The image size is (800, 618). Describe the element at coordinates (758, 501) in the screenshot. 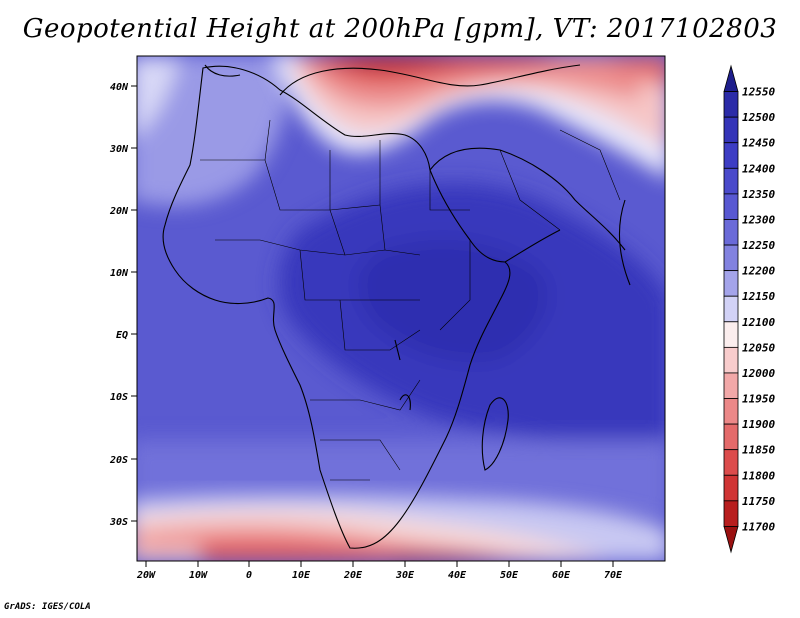

I see `colorbar-label: 11750` at that location.